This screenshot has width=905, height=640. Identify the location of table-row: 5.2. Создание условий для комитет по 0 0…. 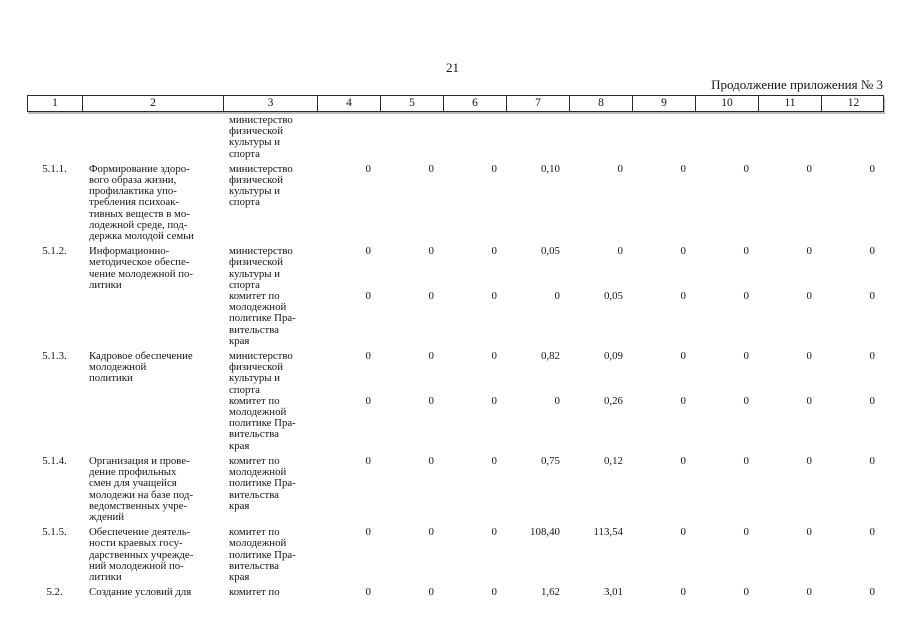
(455, 592).